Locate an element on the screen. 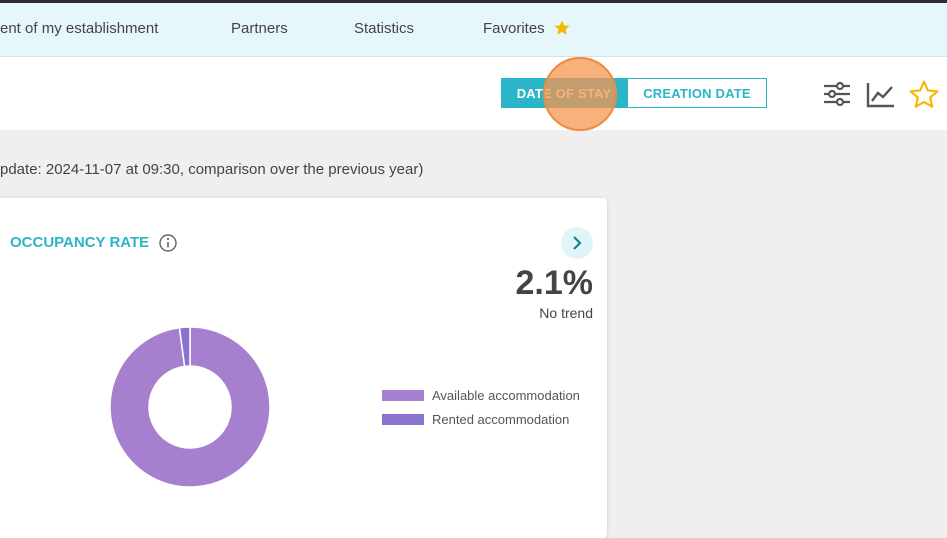  legend-label: Rented accommodation is located at coordinates (500, 419).